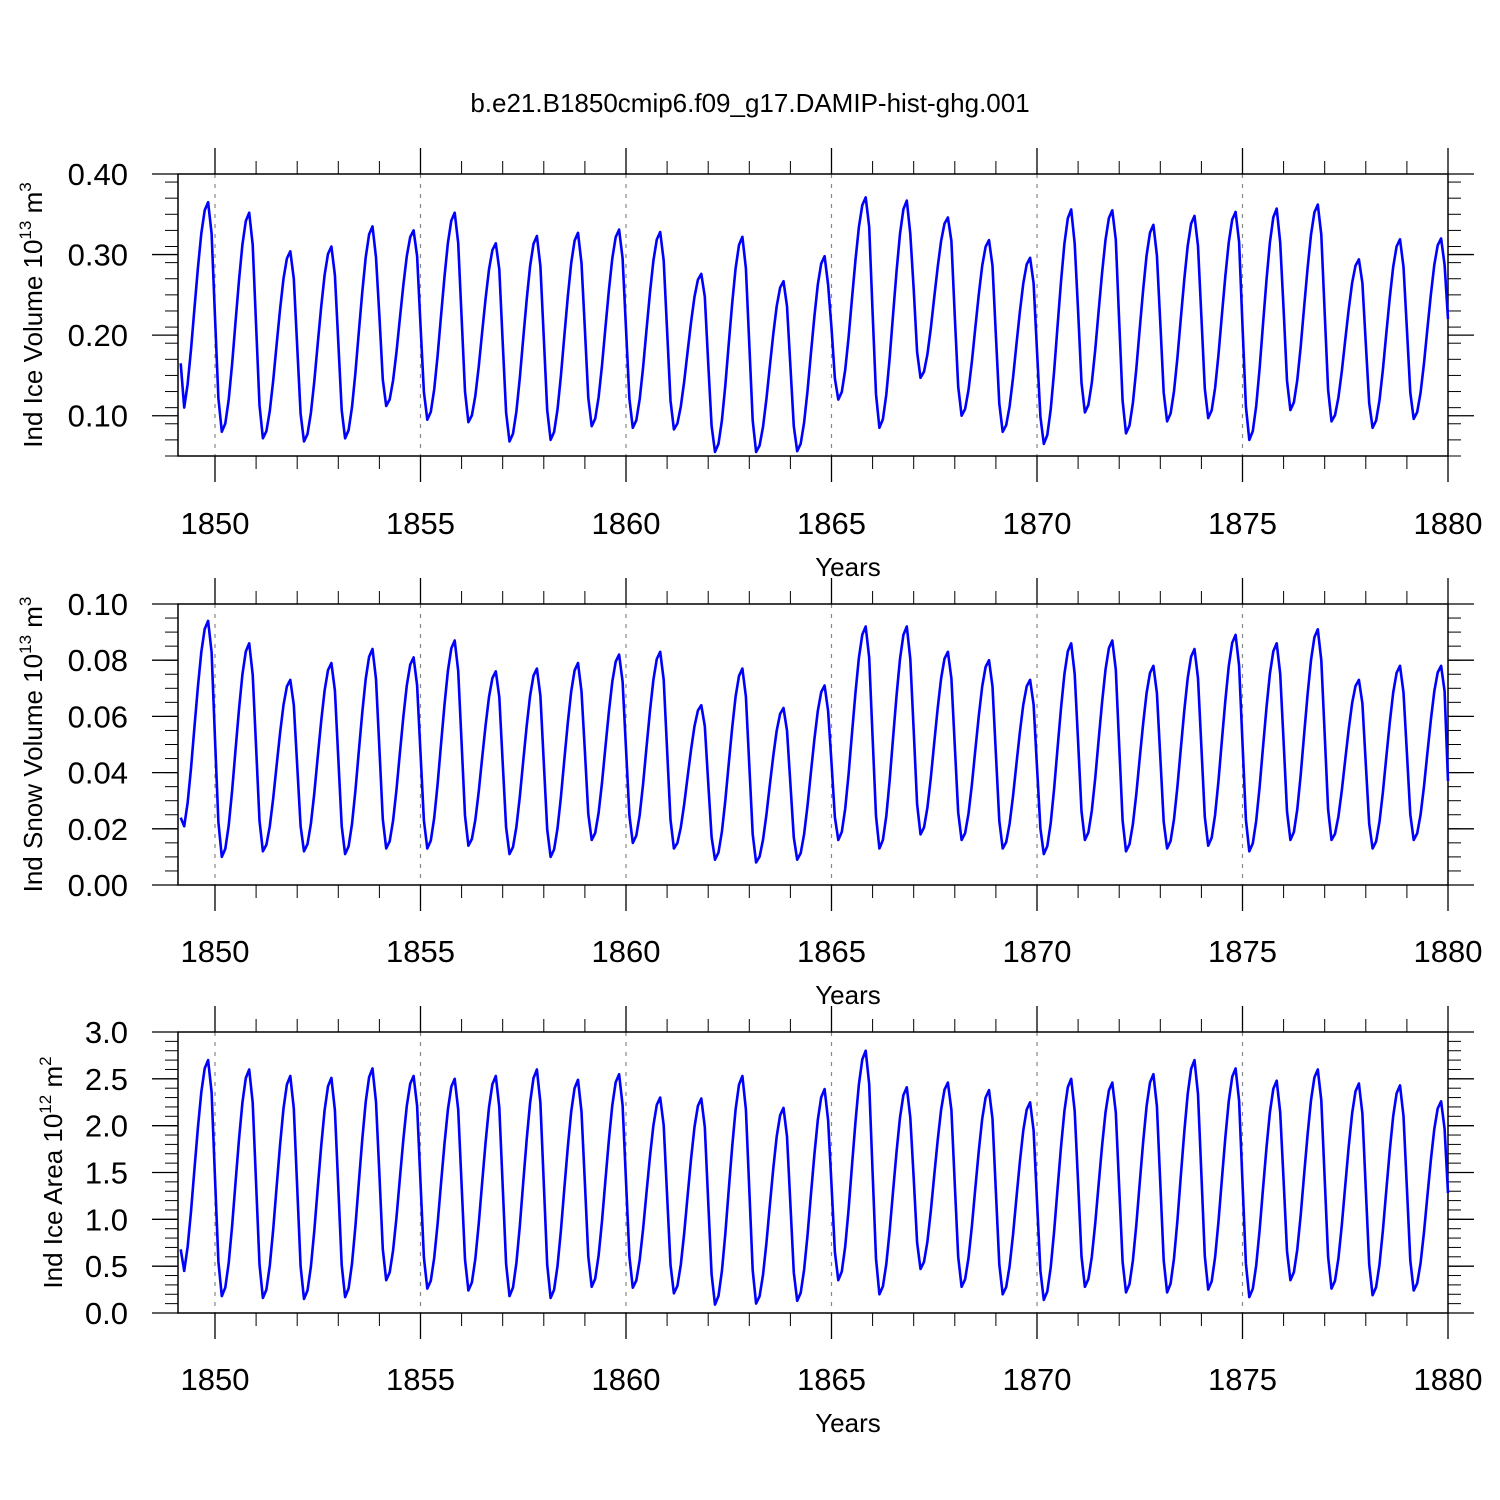  What do you see at coordinates (106, 1313) in the screenshot?
I see `y-tick-label: 0.0` at bounding box center [106, 1313].